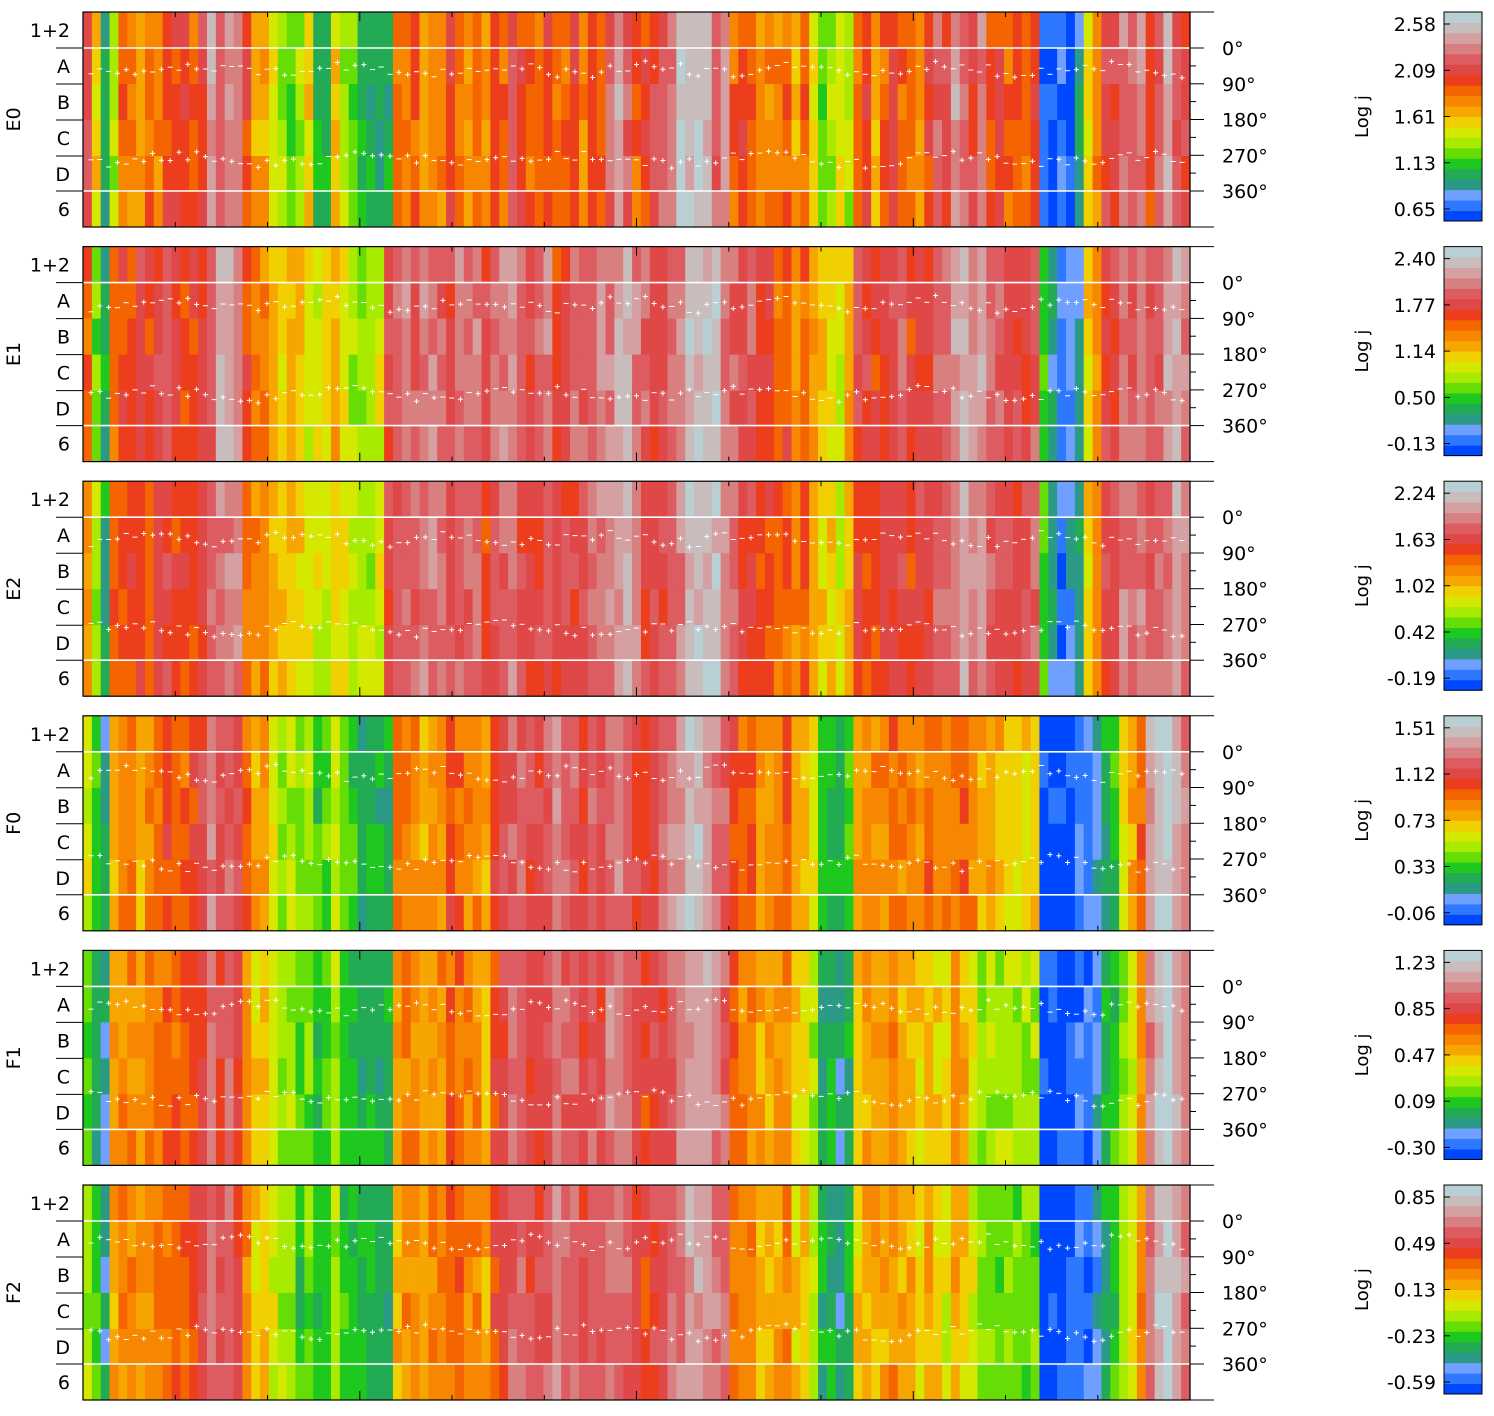 This screenshot has height=1416, width=1494. I want to click on colorbar-tick-label: 2.24, so click(1415, 494).